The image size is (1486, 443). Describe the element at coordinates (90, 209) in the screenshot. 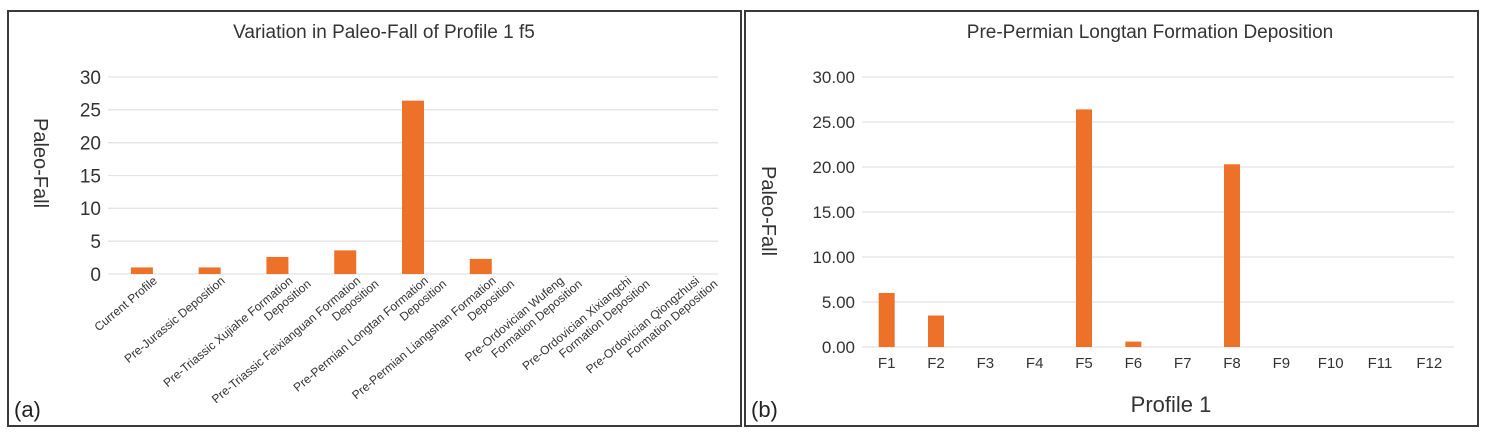

I see `a-y-tick-label: 10` at that location.